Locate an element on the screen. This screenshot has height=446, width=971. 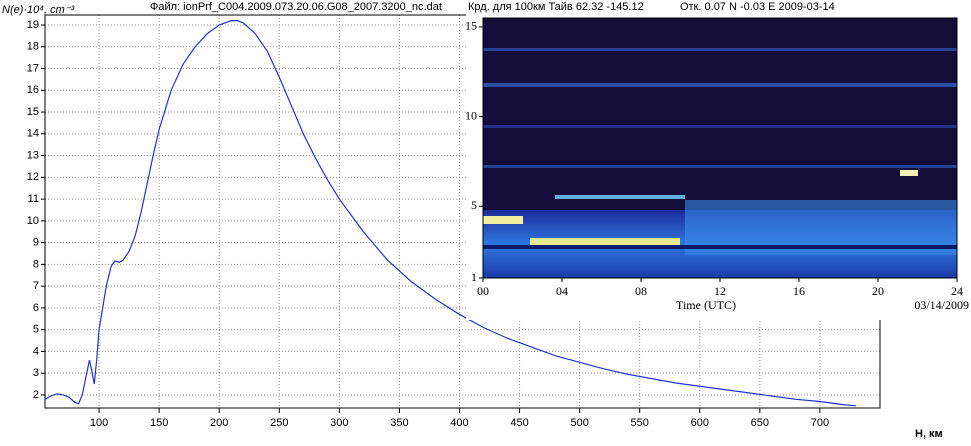
x-tick-label: 20 is located at coordinates (878, 291).